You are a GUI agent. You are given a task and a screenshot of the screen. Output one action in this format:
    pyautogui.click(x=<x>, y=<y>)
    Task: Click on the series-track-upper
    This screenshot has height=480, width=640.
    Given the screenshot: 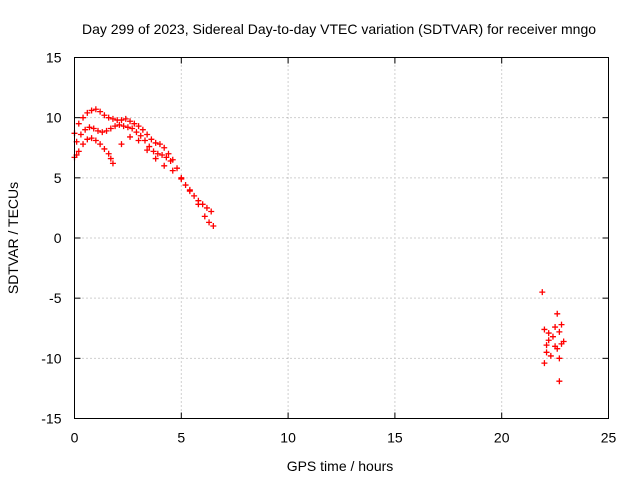 What is the action you would take?
    pyautogui.click(x=143, y=160)
    